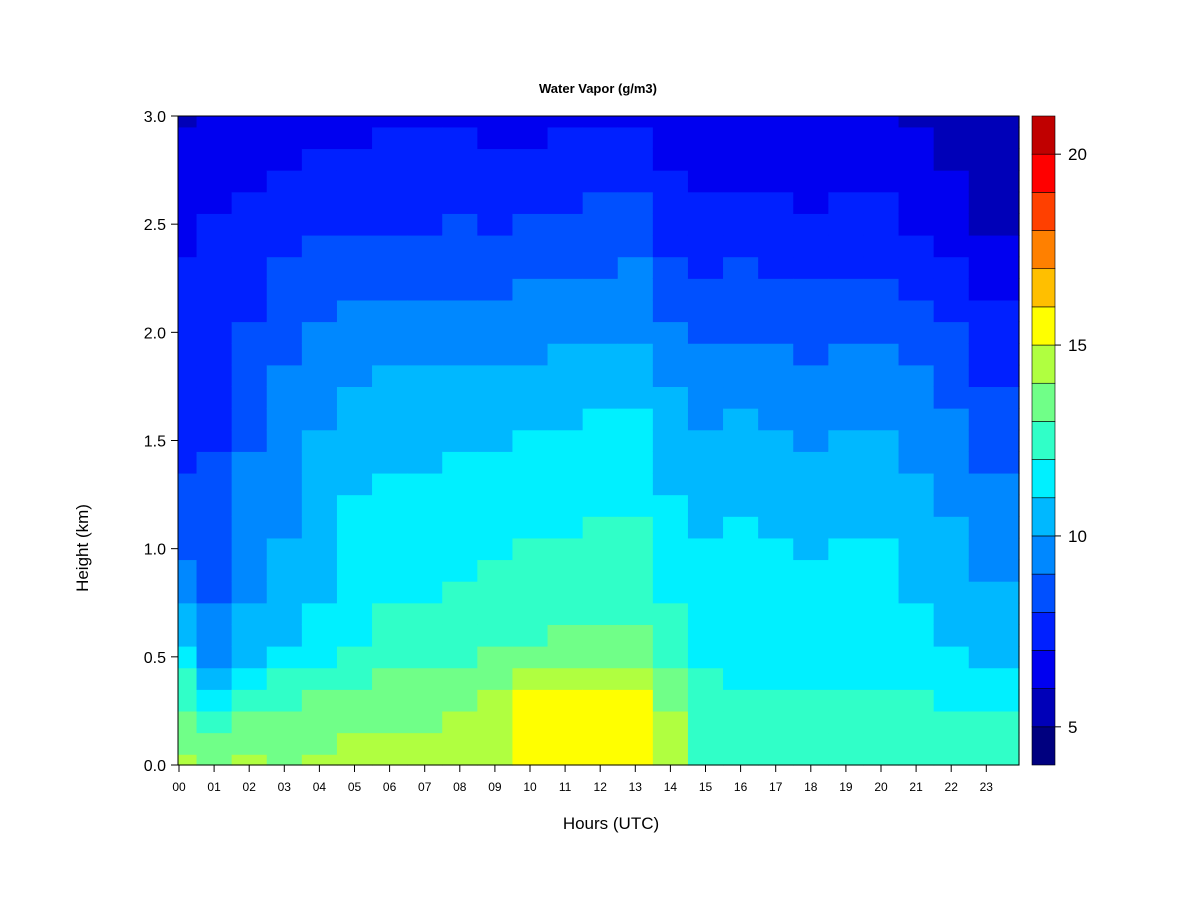 The height and width of the screenshot is (900, 1200). Describe the element at coordinates (1043, 555) in the screenshot. I see `colorbar-swatch` at that location.